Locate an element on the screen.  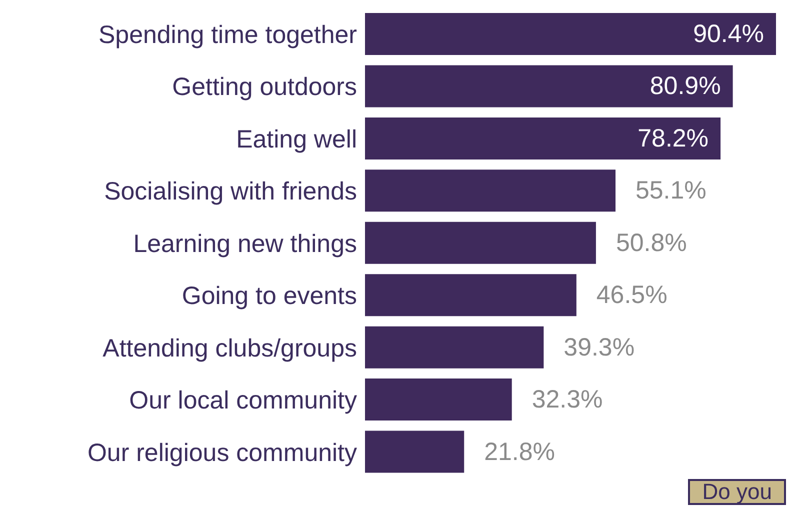
data-label: 78.2% is located at coordinates (673, 138).